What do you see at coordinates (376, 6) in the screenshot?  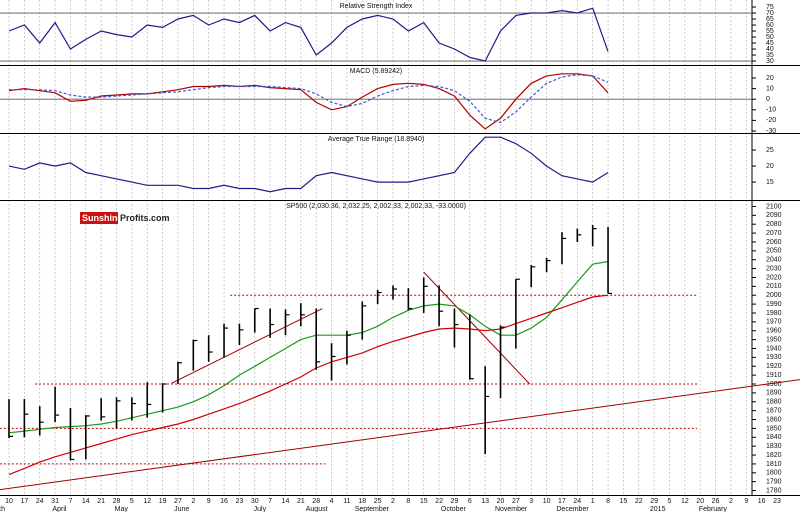 I see `panel-title: Relative Strength Index` at bounding box center [376, 6].